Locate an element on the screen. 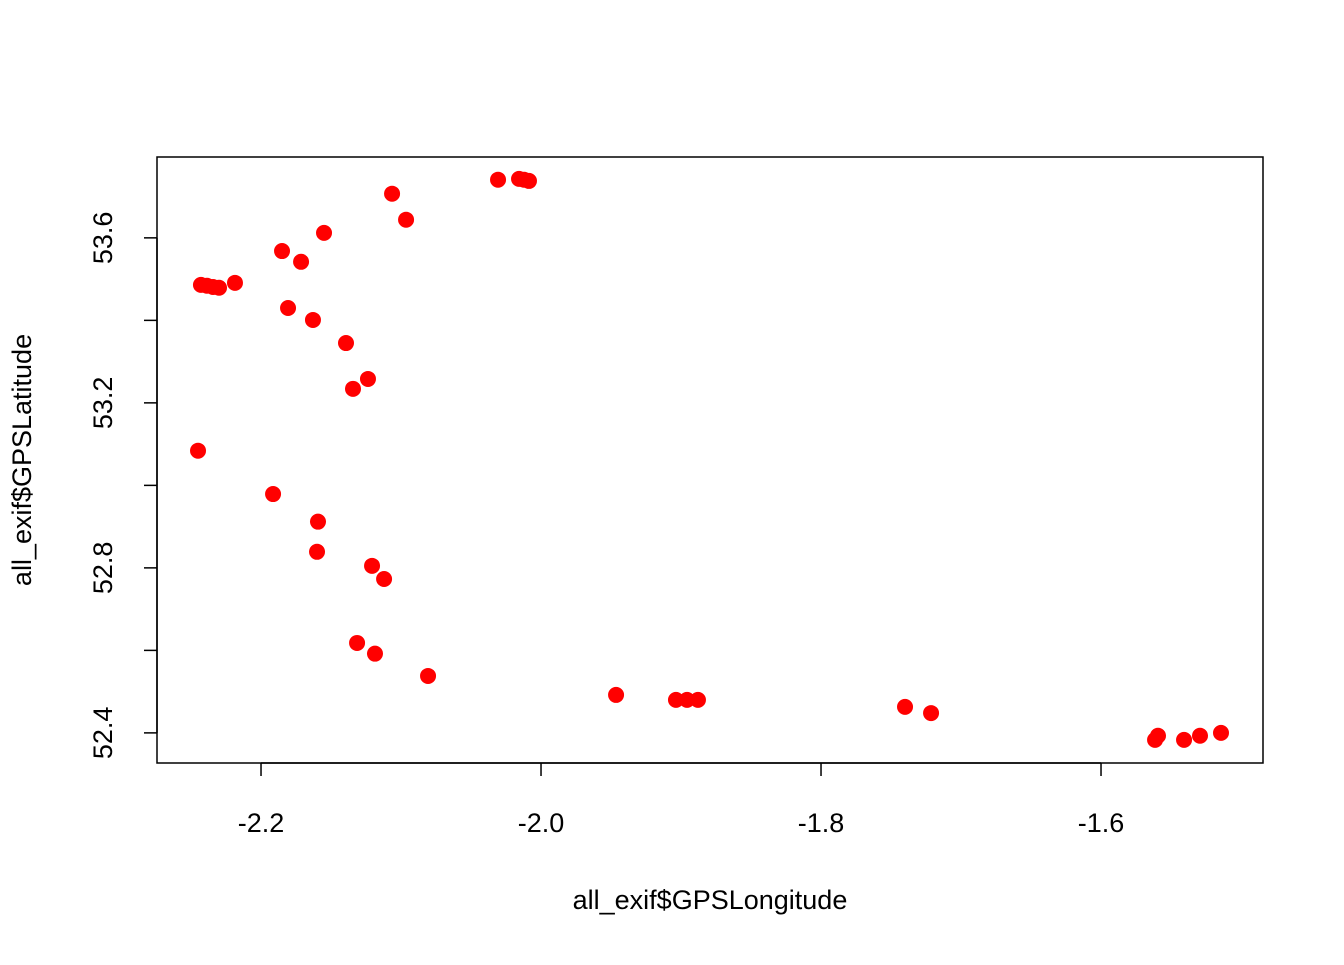  x-tick-label: -2.0 is located at coordinates (541, 823).